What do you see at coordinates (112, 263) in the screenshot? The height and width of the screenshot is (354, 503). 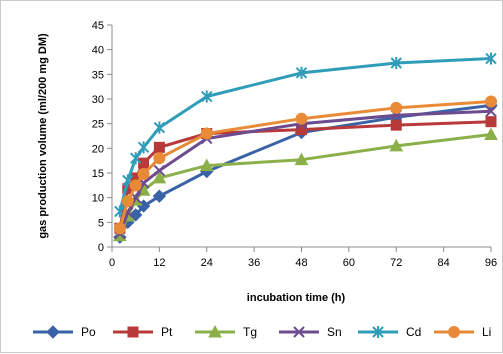 I see `x-tick-label: 0` at bounding box center [112, 263].